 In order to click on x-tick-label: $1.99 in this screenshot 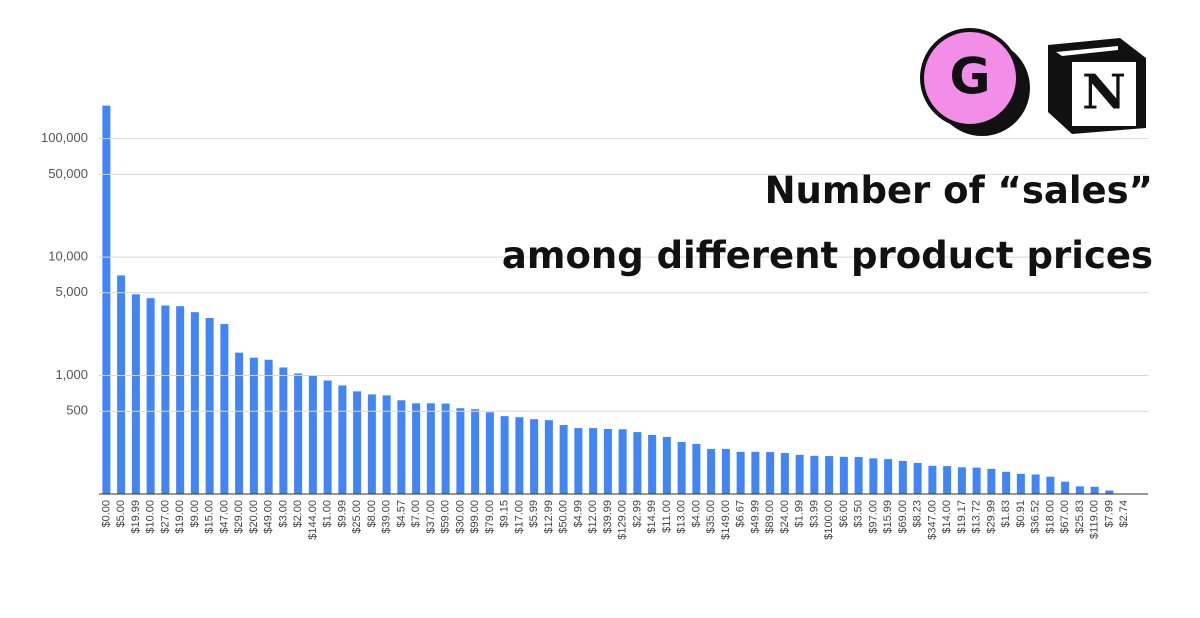, I will do `click(800, 514)`.